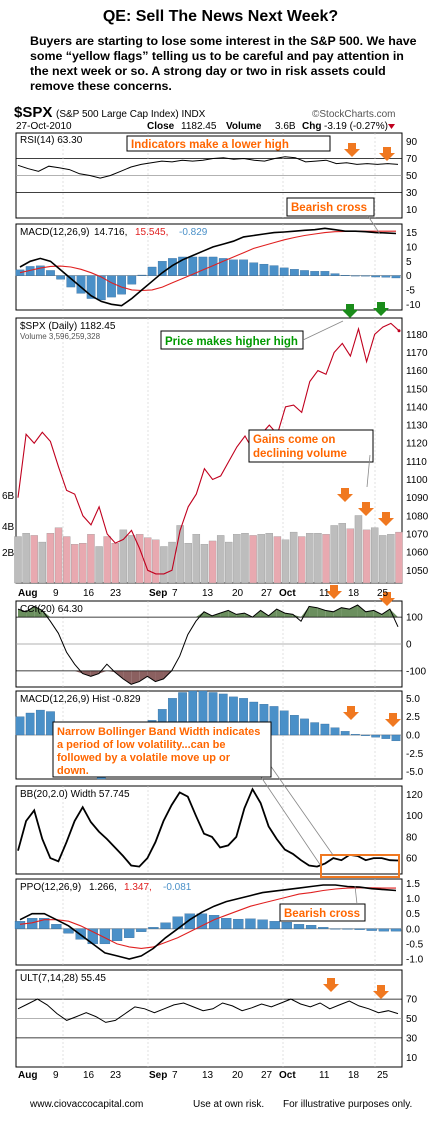 Image resolution: width=441 pixels, height=1133 pixels. What do you see at coordinates (417, 353) in the screenshot?
I see `y-tick-label: 1170` at bounding box center [417, 353].